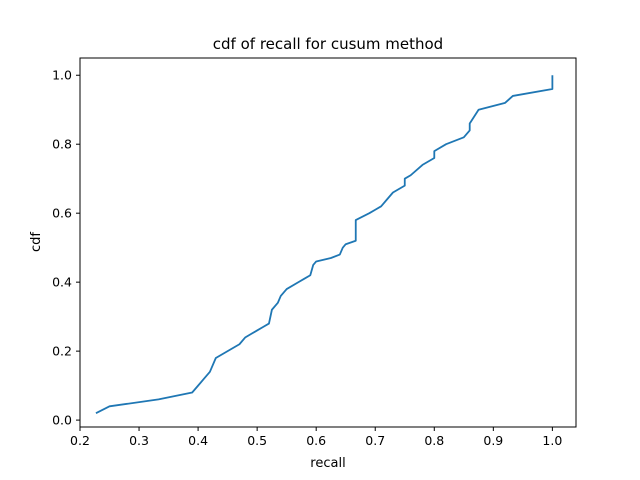 The image size is (640, 480). Describe the element at coordinates (327, 463) in the screenshot. I see `x-axis-label: recall` at that location.